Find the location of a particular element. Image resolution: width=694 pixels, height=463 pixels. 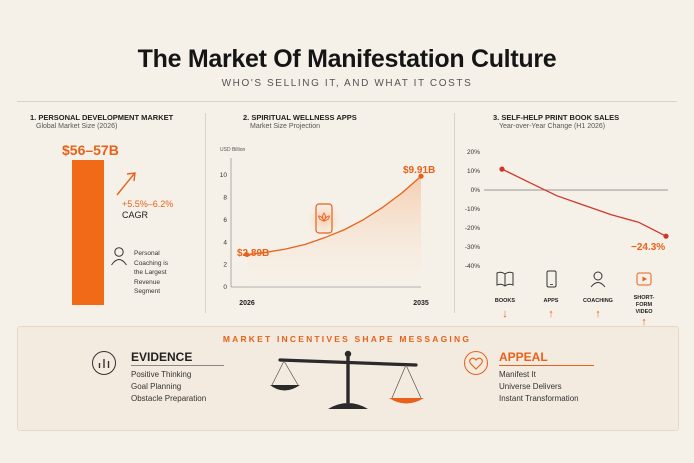

y-tick-label: 0% is located at coordinates (476, 190).